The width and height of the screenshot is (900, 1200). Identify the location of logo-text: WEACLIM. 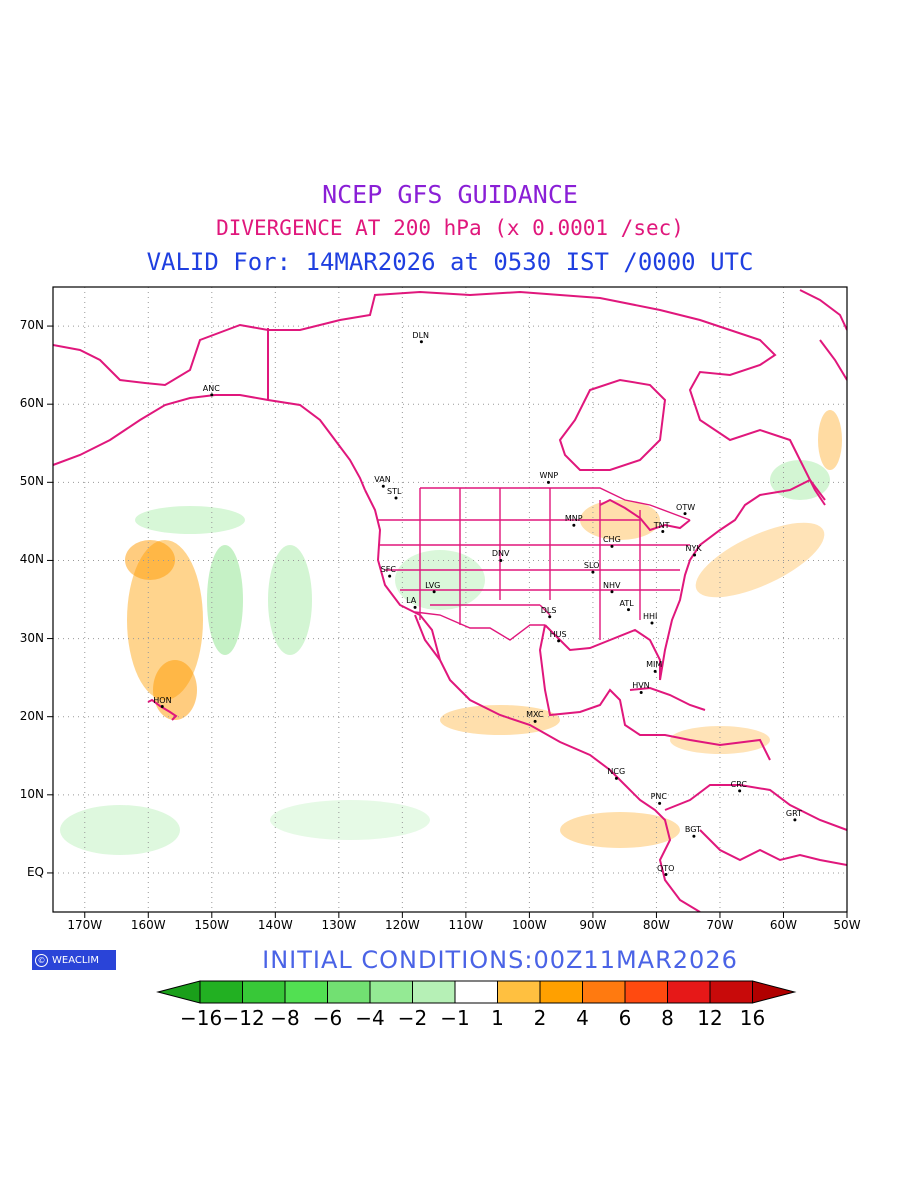
(76, 960).